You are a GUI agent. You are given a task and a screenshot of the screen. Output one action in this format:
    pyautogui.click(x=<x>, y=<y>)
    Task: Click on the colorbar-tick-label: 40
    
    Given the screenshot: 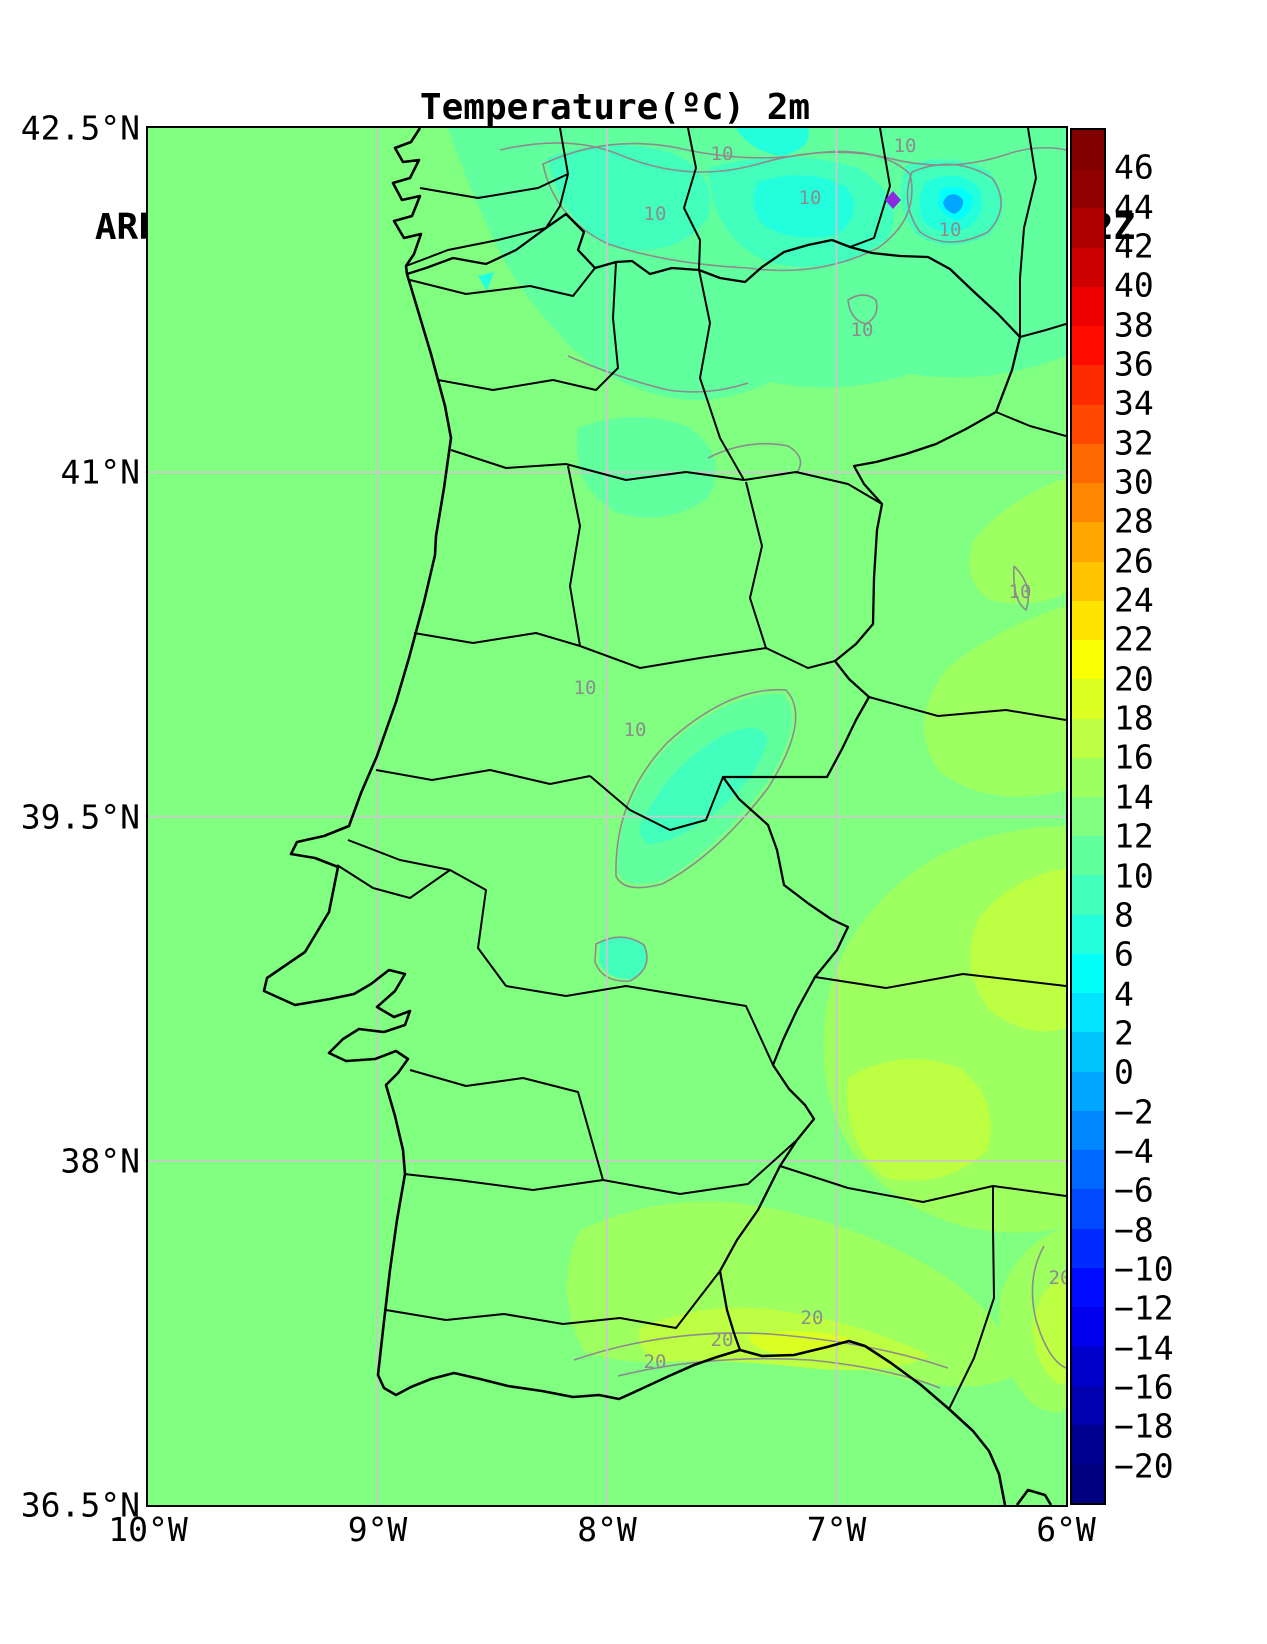 What is the action you would take?
    pyautogui.click(x=1134, y=285)
    